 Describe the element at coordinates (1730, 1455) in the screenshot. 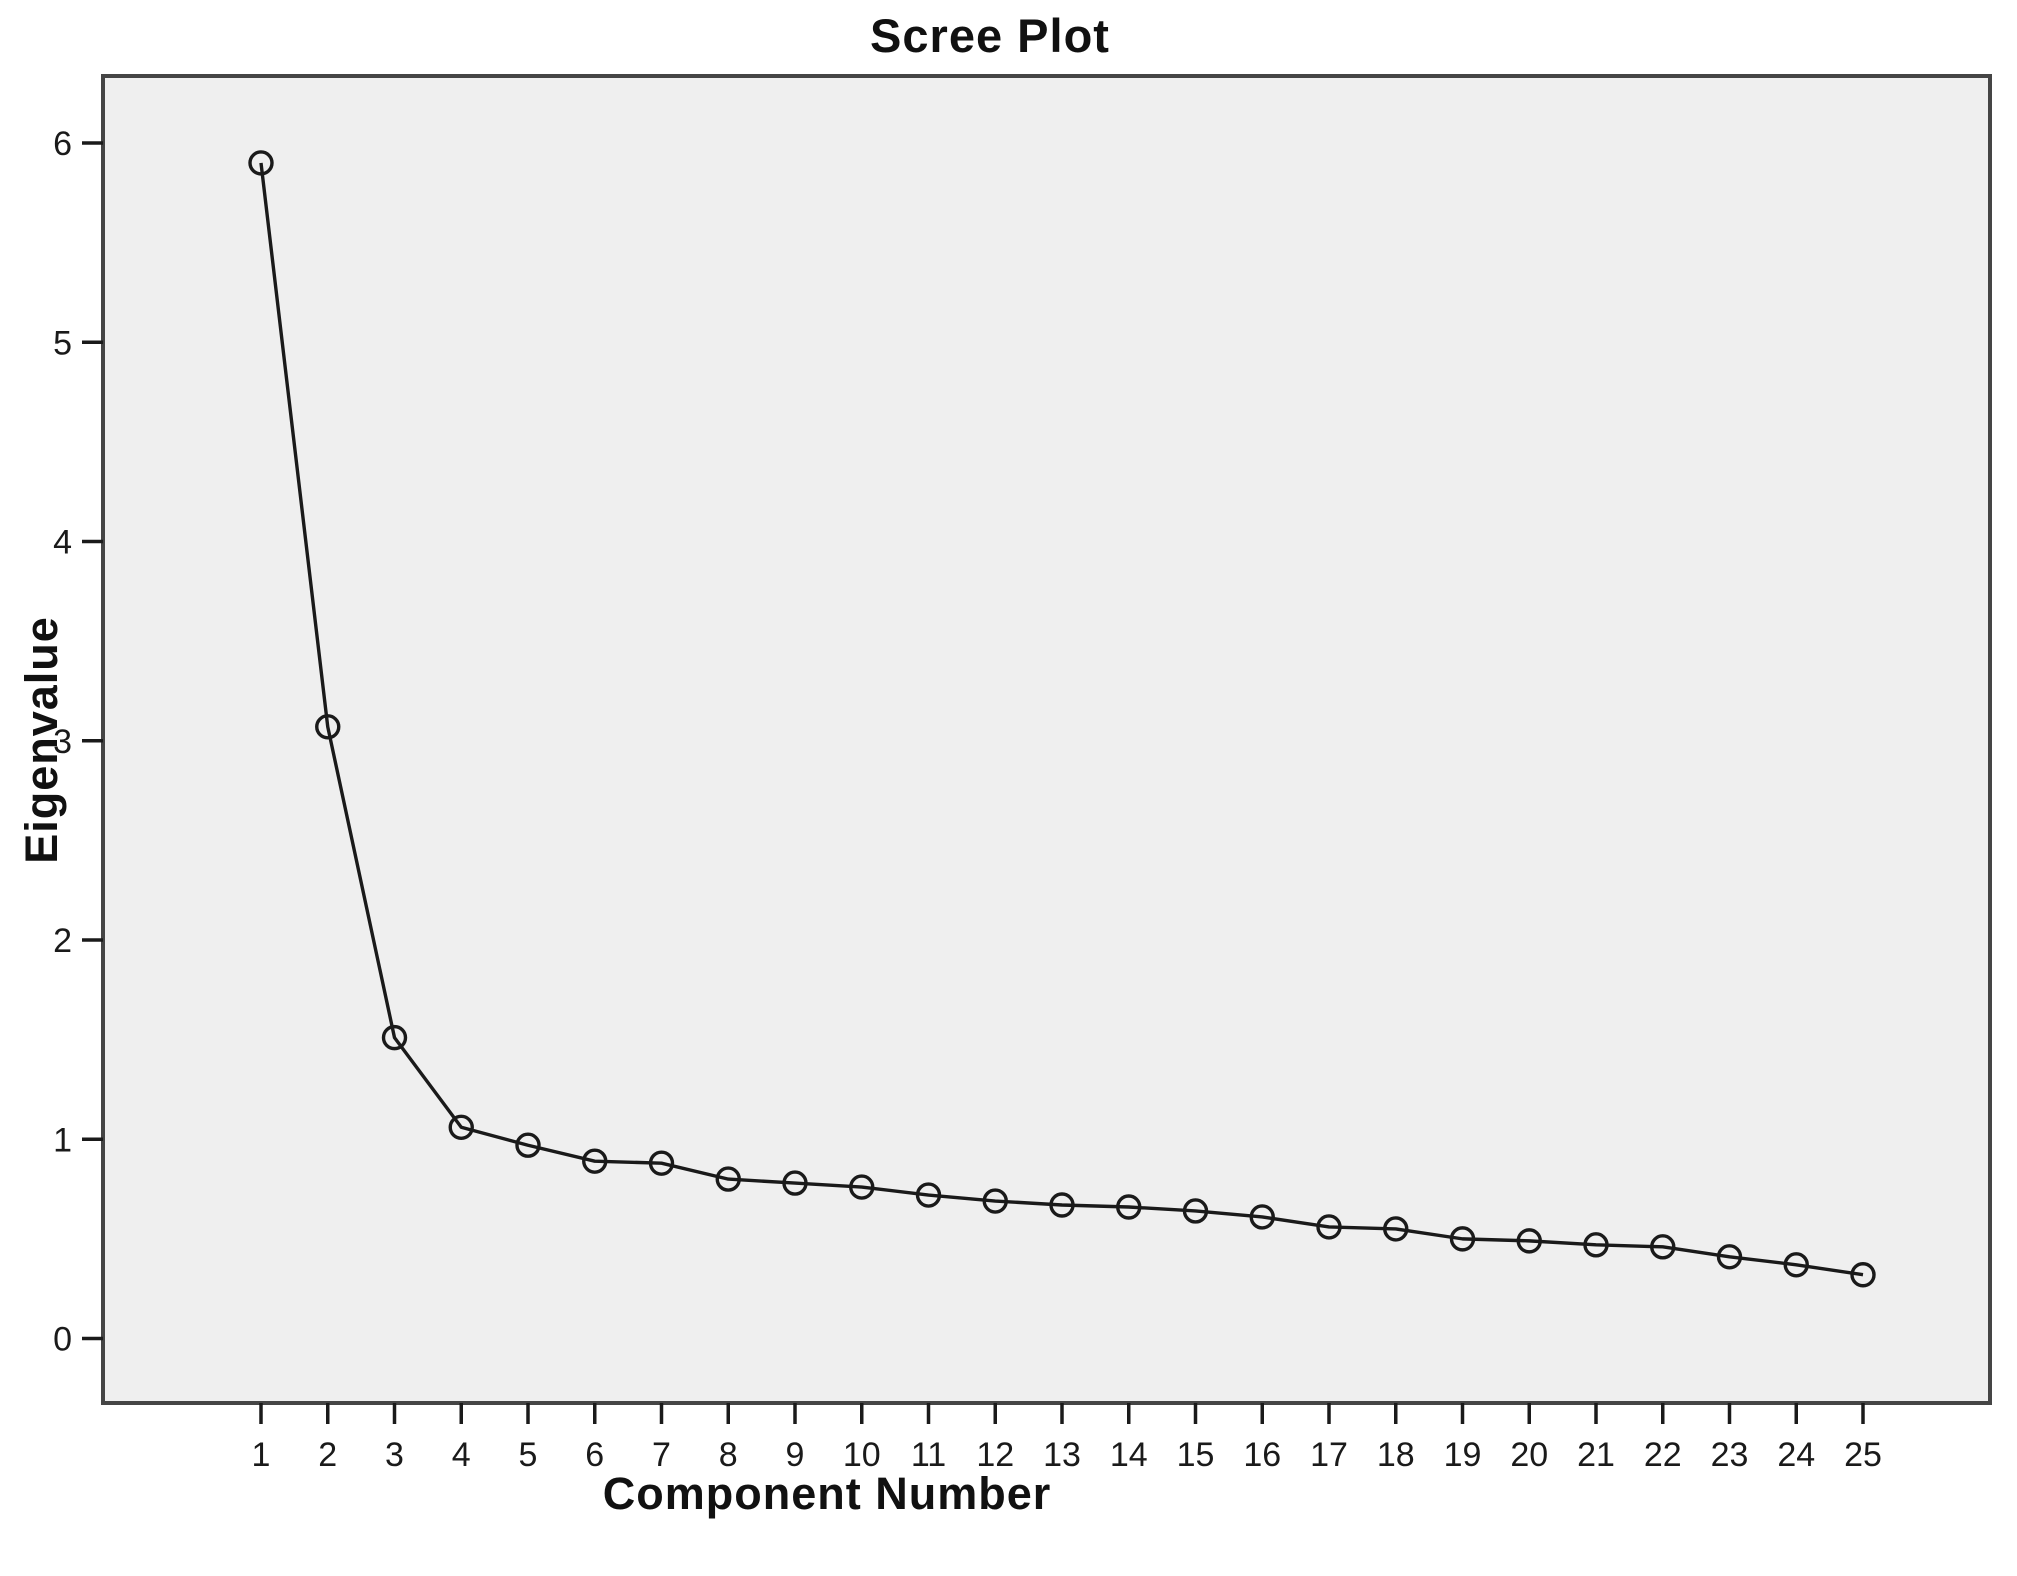

I see `x-tick-label: 23` at that location.